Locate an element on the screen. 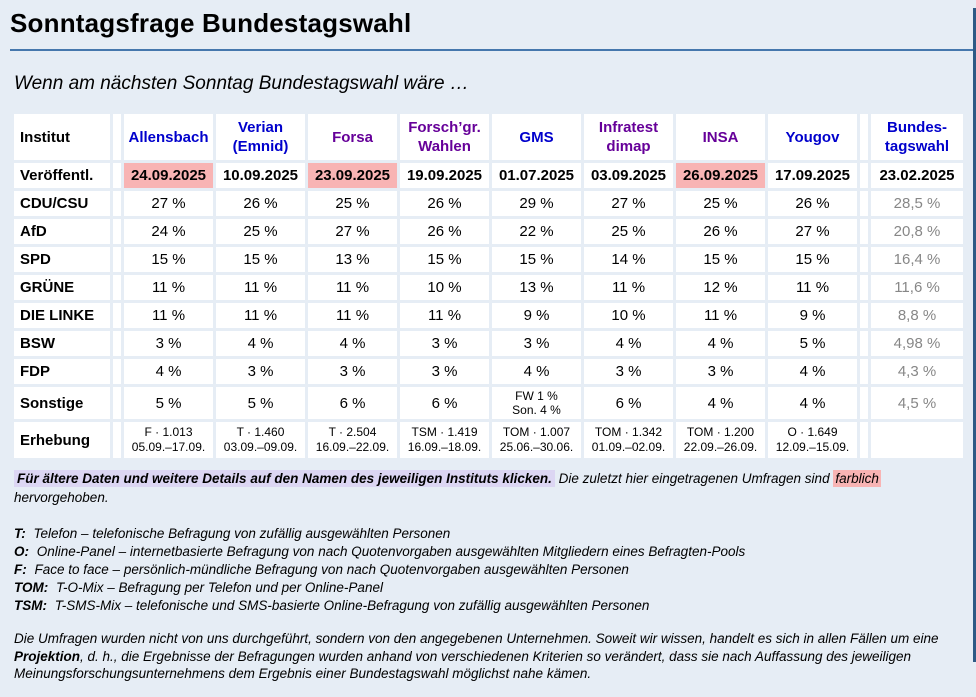 The height and width of the screenshot is (697, 976). institute-link-infratest-dimap: Infratest dimap is located at coordinates (628, 137).